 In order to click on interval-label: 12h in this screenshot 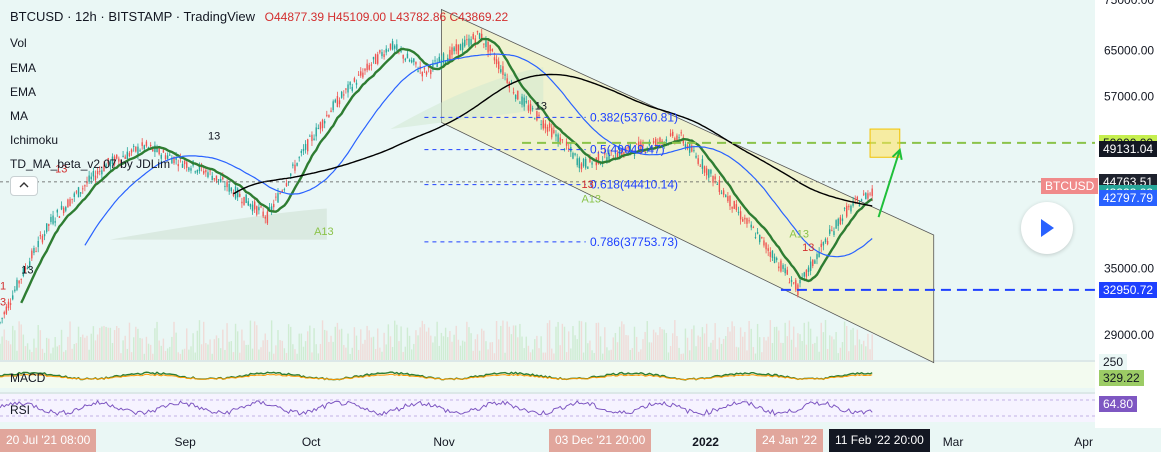, I will do `click(86, 16)`.